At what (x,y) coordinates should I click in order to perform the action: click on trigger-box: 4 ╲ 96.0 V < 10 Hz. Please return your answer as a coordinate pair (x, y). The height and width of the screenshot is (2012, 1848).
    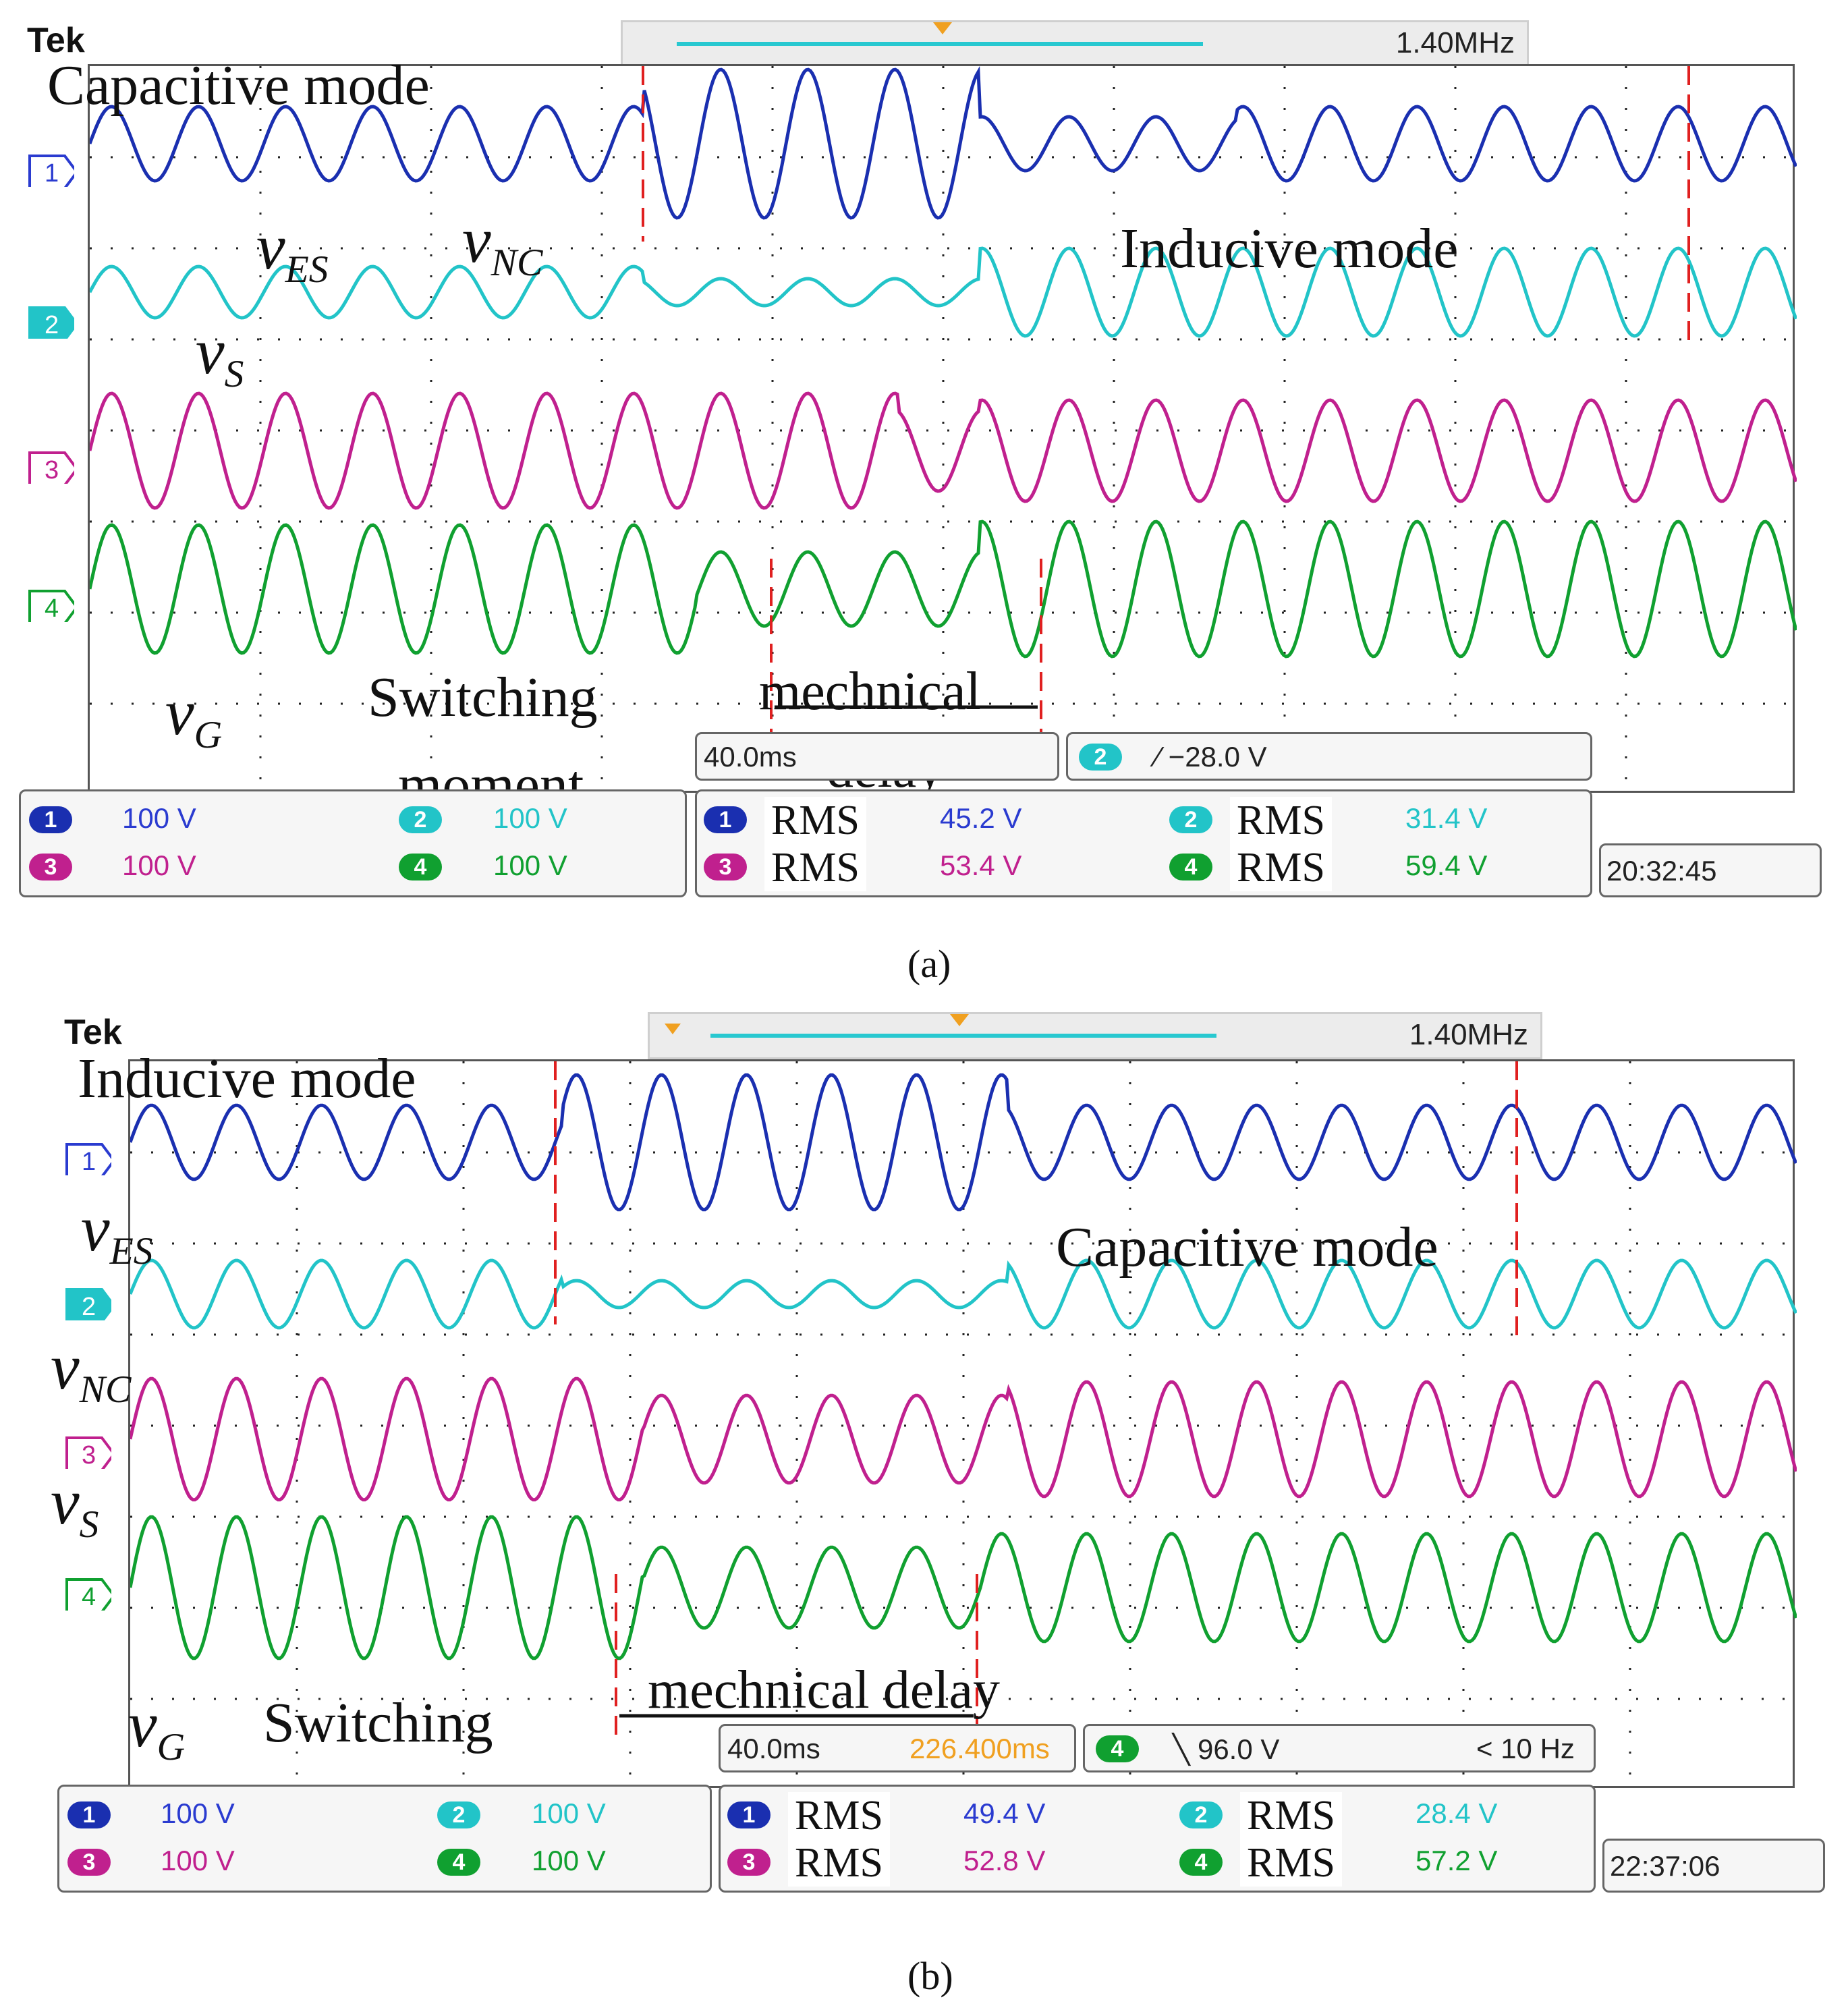
    Looking at the image, I should click on (1339, 1748).